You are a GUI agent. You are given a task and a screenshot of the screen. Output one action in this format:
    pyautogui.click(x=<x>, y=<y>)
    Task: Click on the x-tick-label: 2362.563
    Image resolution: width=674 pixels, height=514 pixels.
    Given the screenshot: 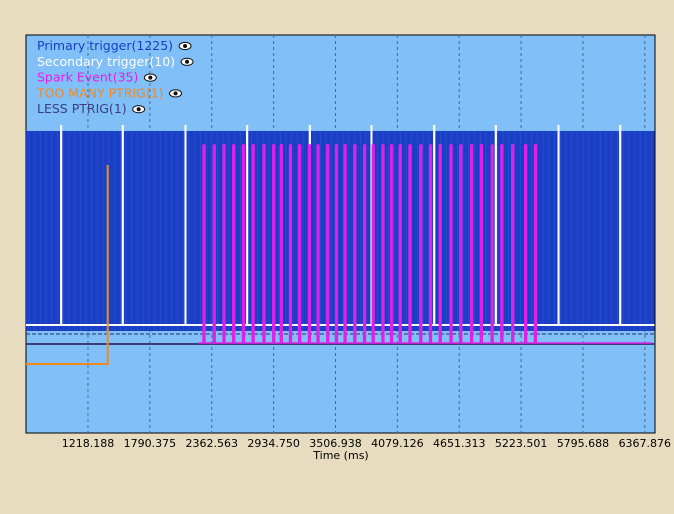 What is the action you would take?
    pyautogui.click(x=211, y=443)
    